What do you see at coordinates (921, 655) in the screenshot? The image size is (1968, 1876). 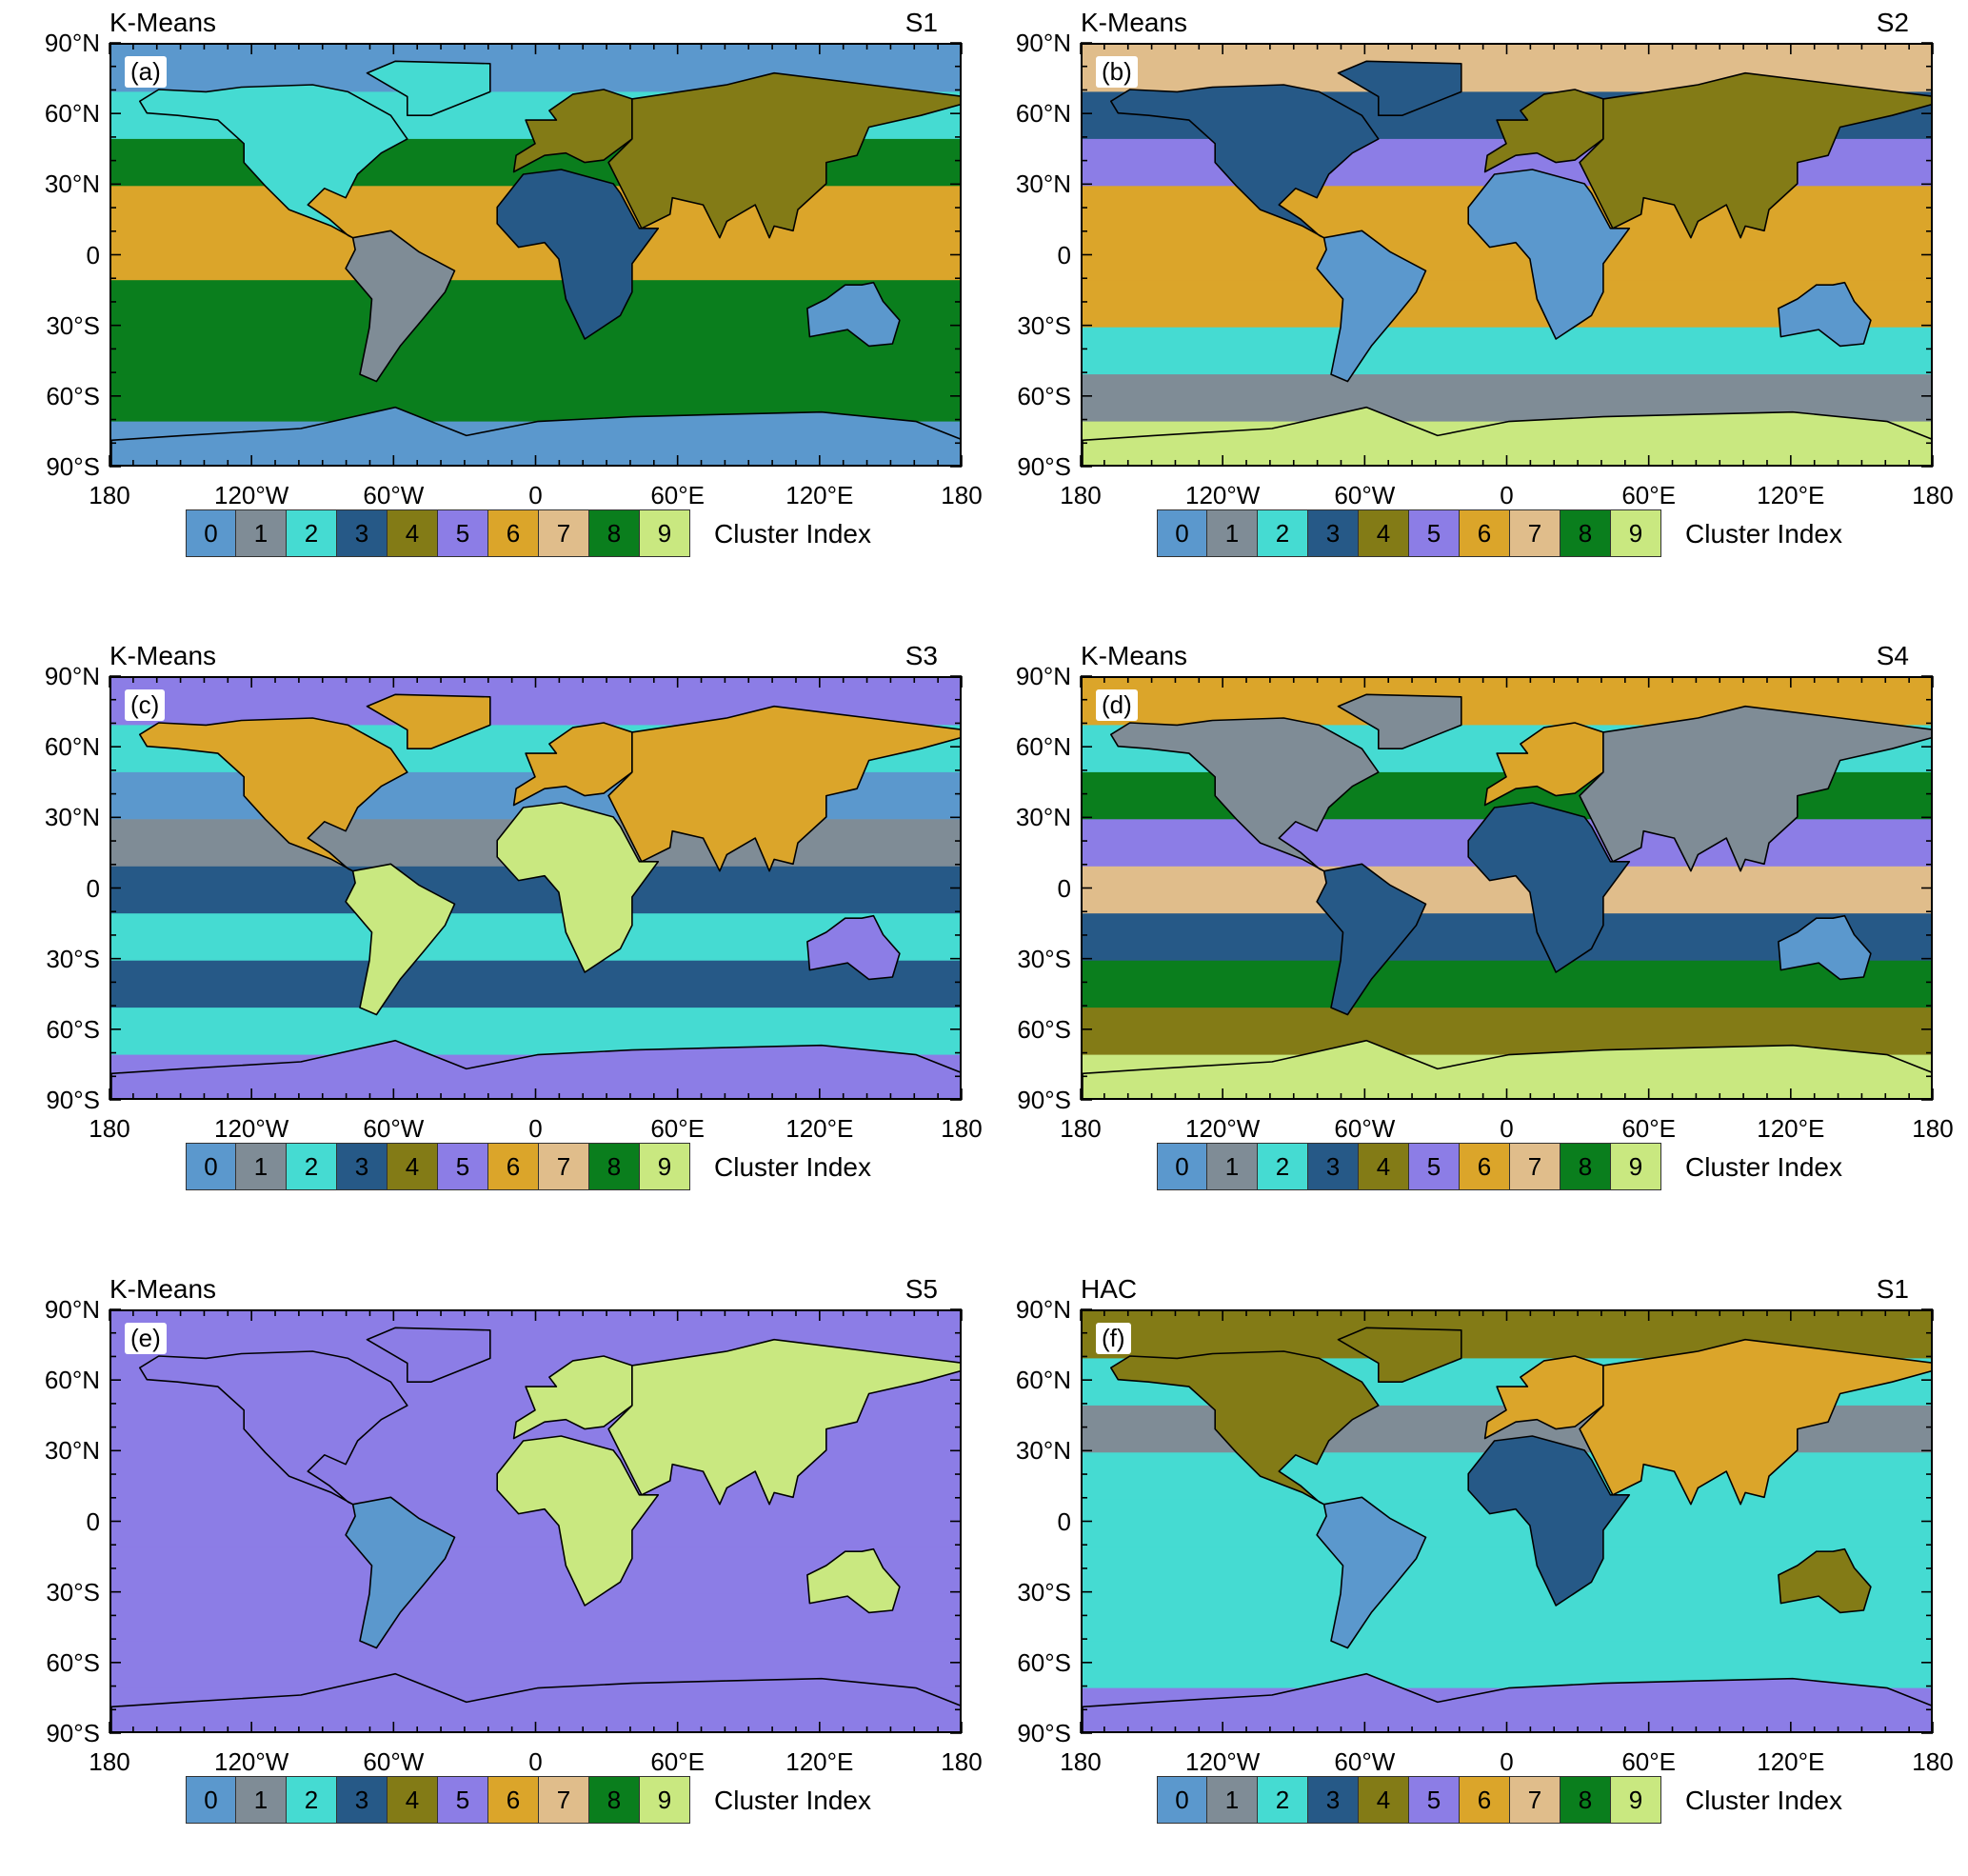 I see `scenario-title: S3` at bounding box center [921, 655].